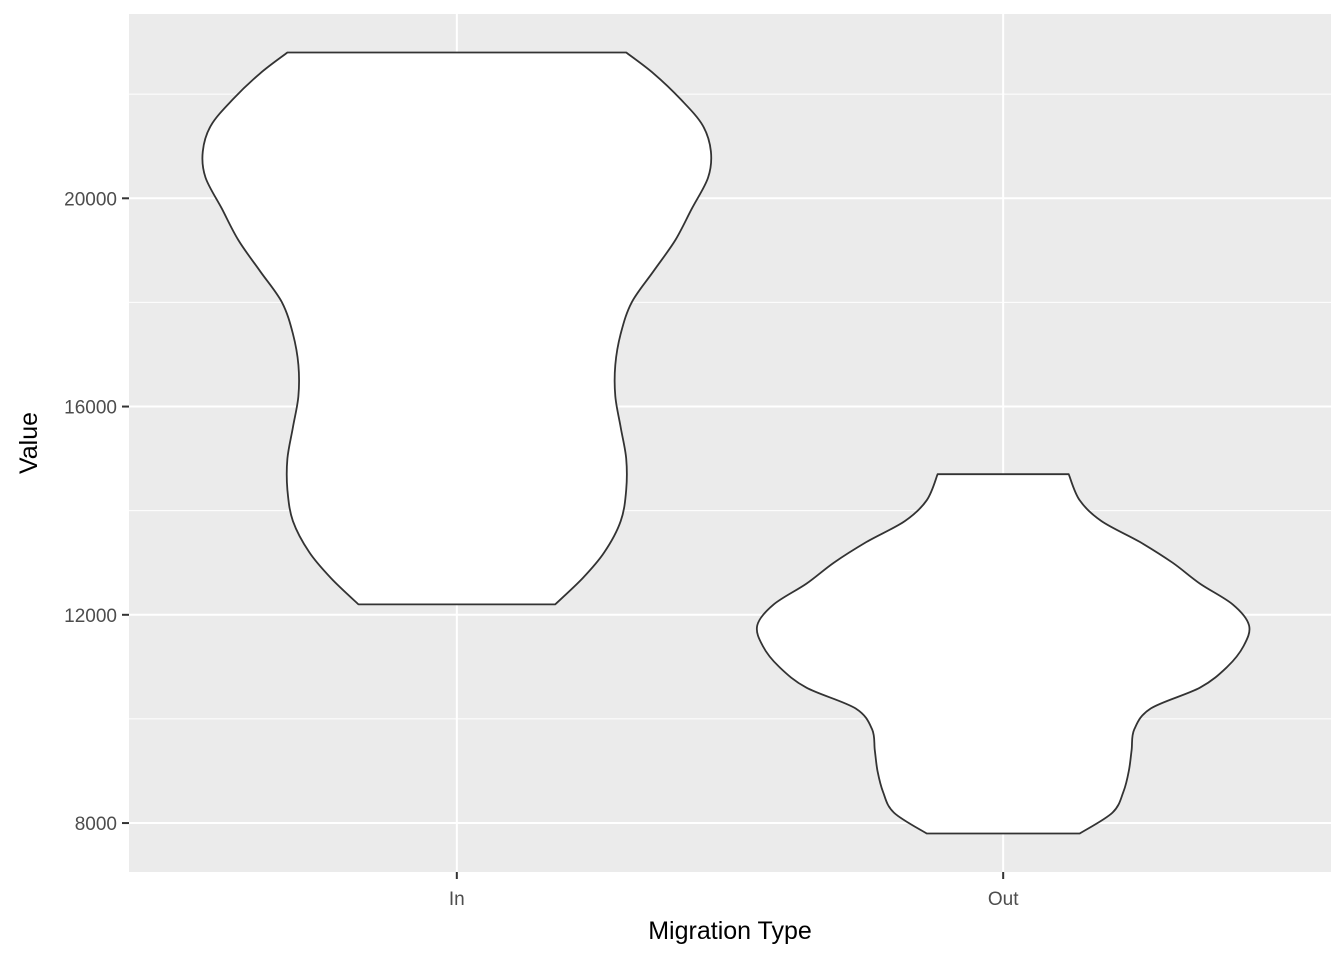 This screenshot has height=960, width=1344. Describe the element at coordinates (1003, 654) in the screenshot. I see `violin-out` at that location.